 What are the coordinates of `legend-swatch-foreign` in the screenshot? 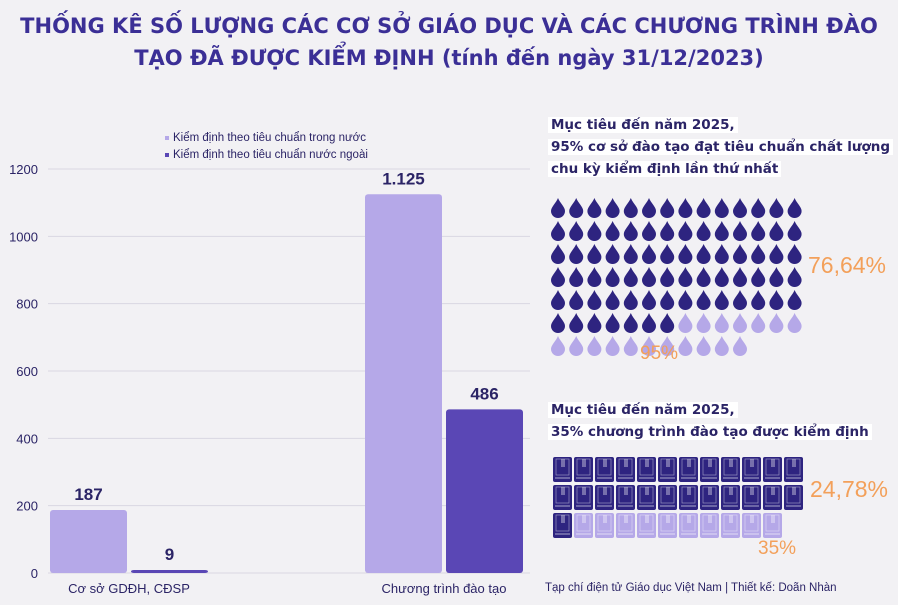 It's located at (167, 154).